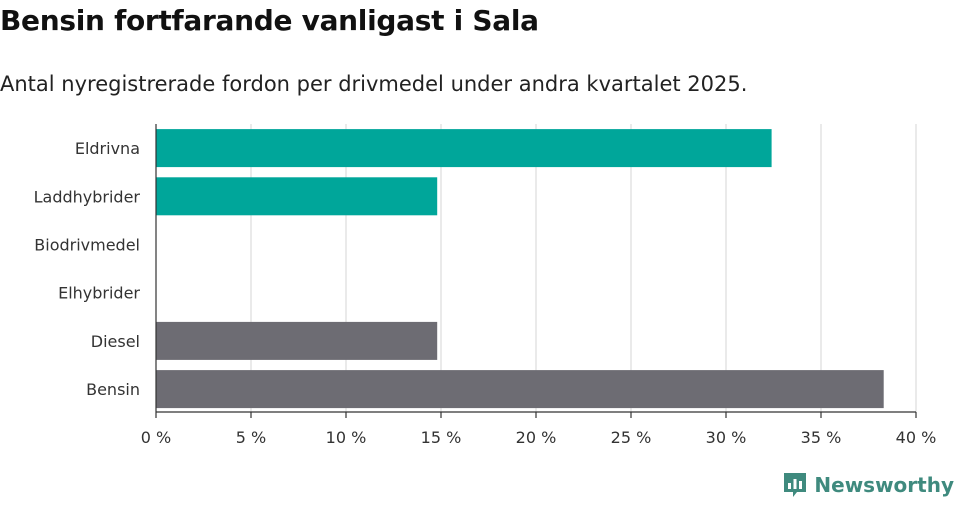 The width and height of the screenshot is (960, 505). I want to click on newsworthy-logo: Newsworthy, so click(868, 485).